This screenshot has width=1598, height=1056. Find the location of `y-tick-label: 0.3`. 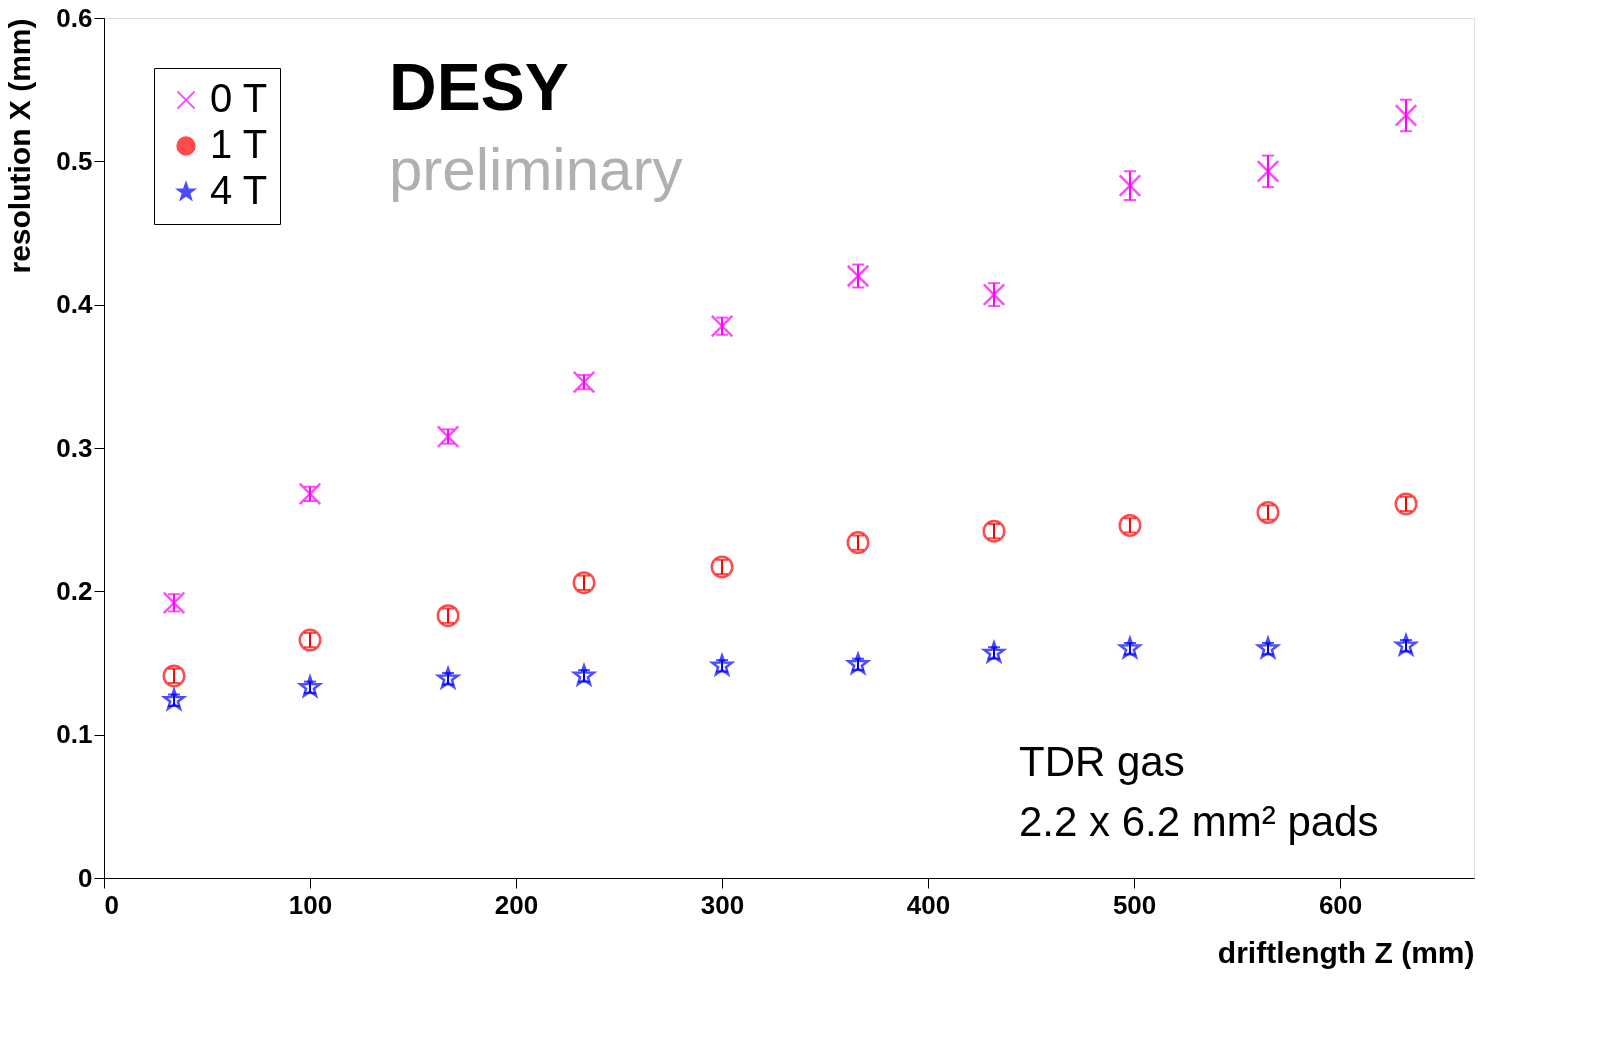

y-tick-label: 0.3 is located at coordinates (74, 447).